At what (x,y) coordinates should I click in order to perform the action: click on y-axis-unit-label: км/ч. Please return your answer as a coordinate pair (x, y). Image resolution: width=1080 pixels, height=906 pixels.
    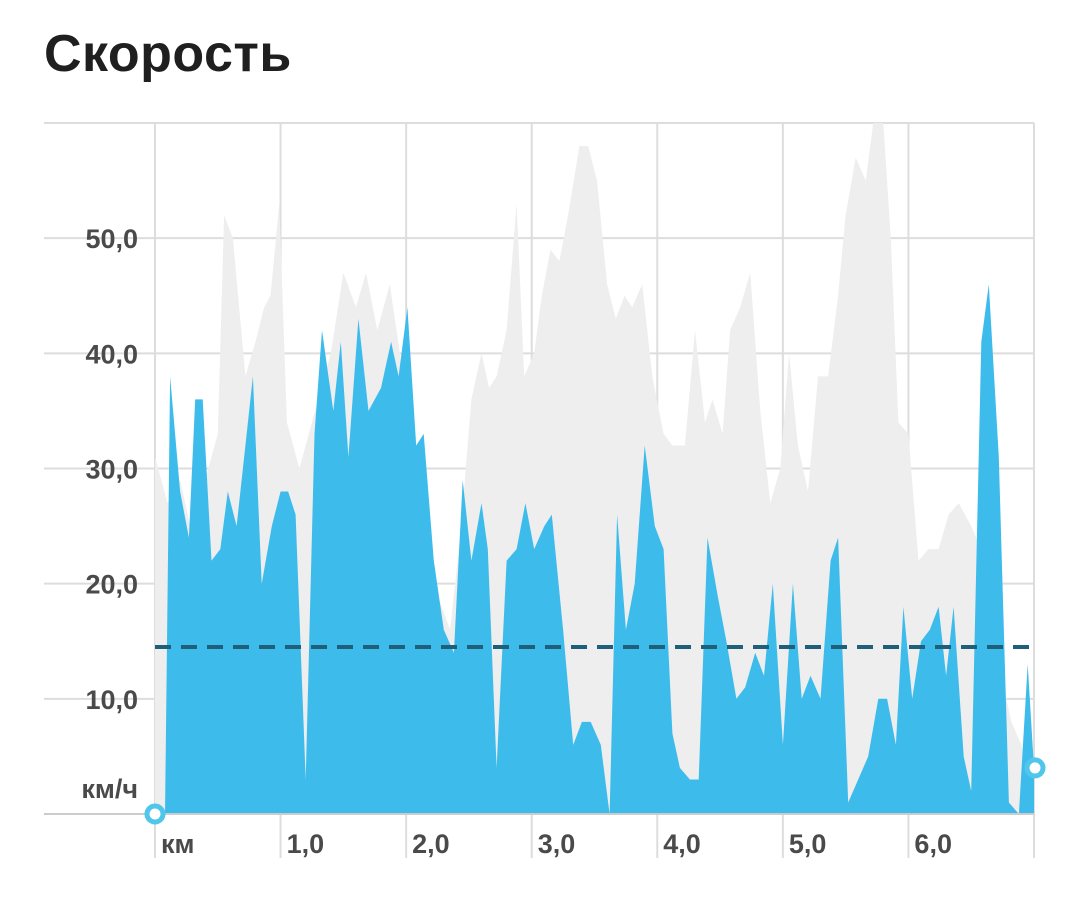
    Looking at the image, I should click on (109, 789).